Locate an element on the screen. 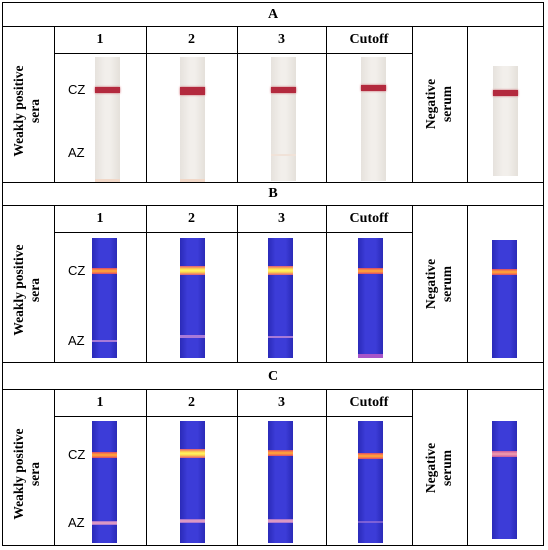  panel-title-c: C is located at coordinates (273, 376).